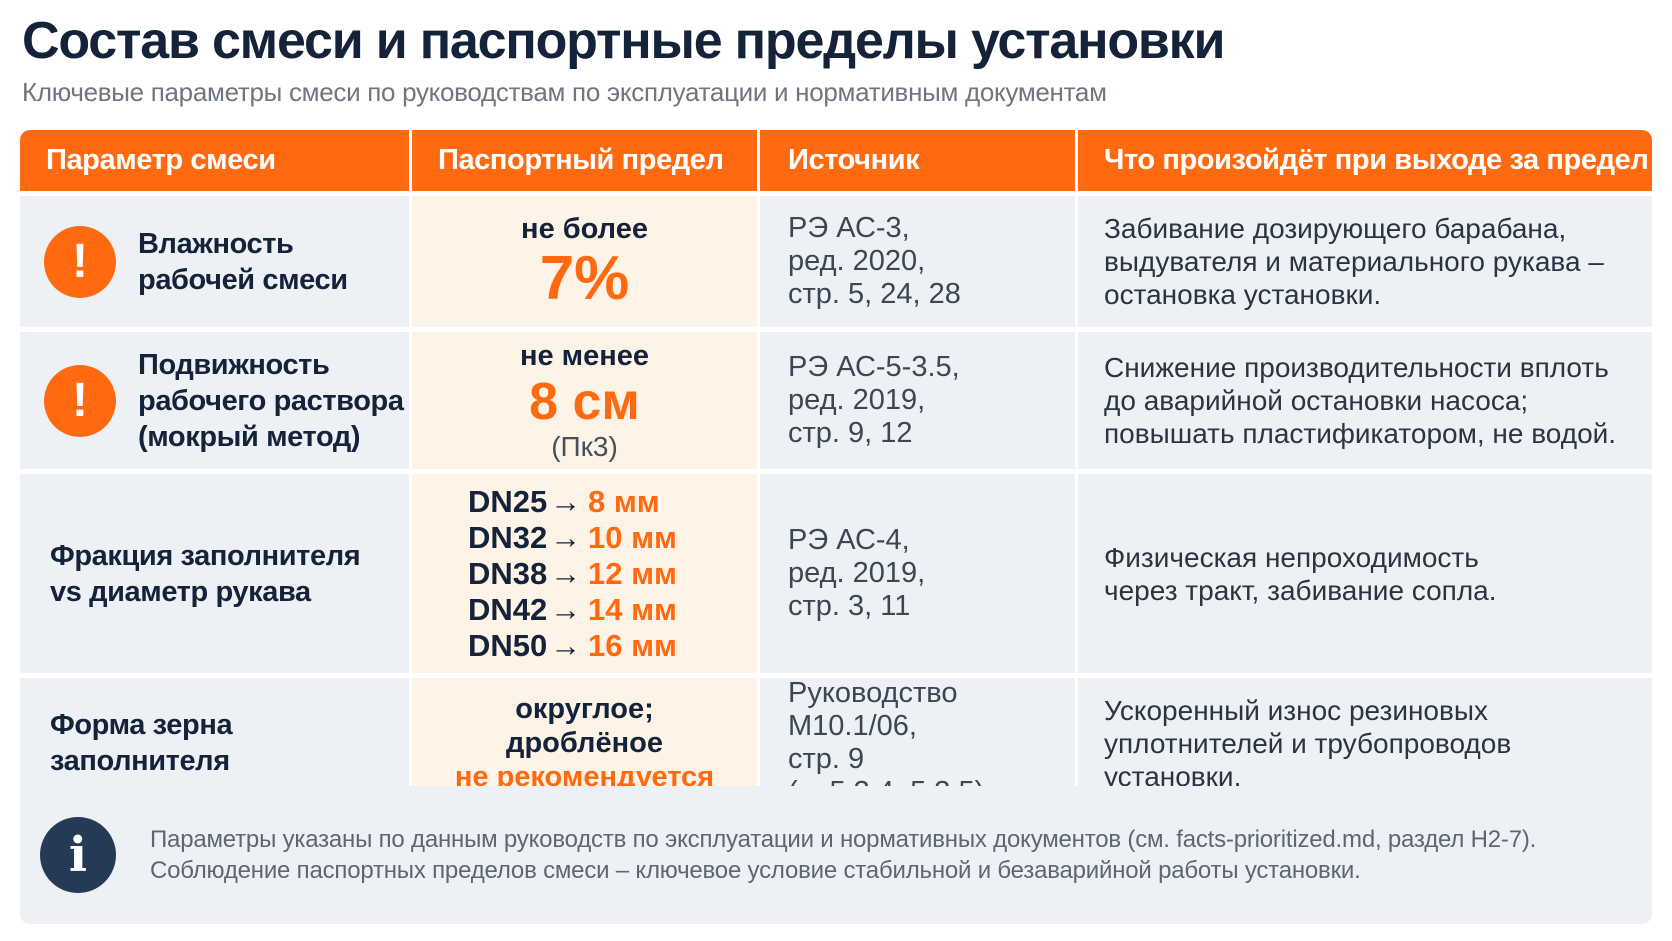 The height and width of the screenshot is (941, 1672). I want to click on list-item: DN42→ 14 мм, so click(572, 609).